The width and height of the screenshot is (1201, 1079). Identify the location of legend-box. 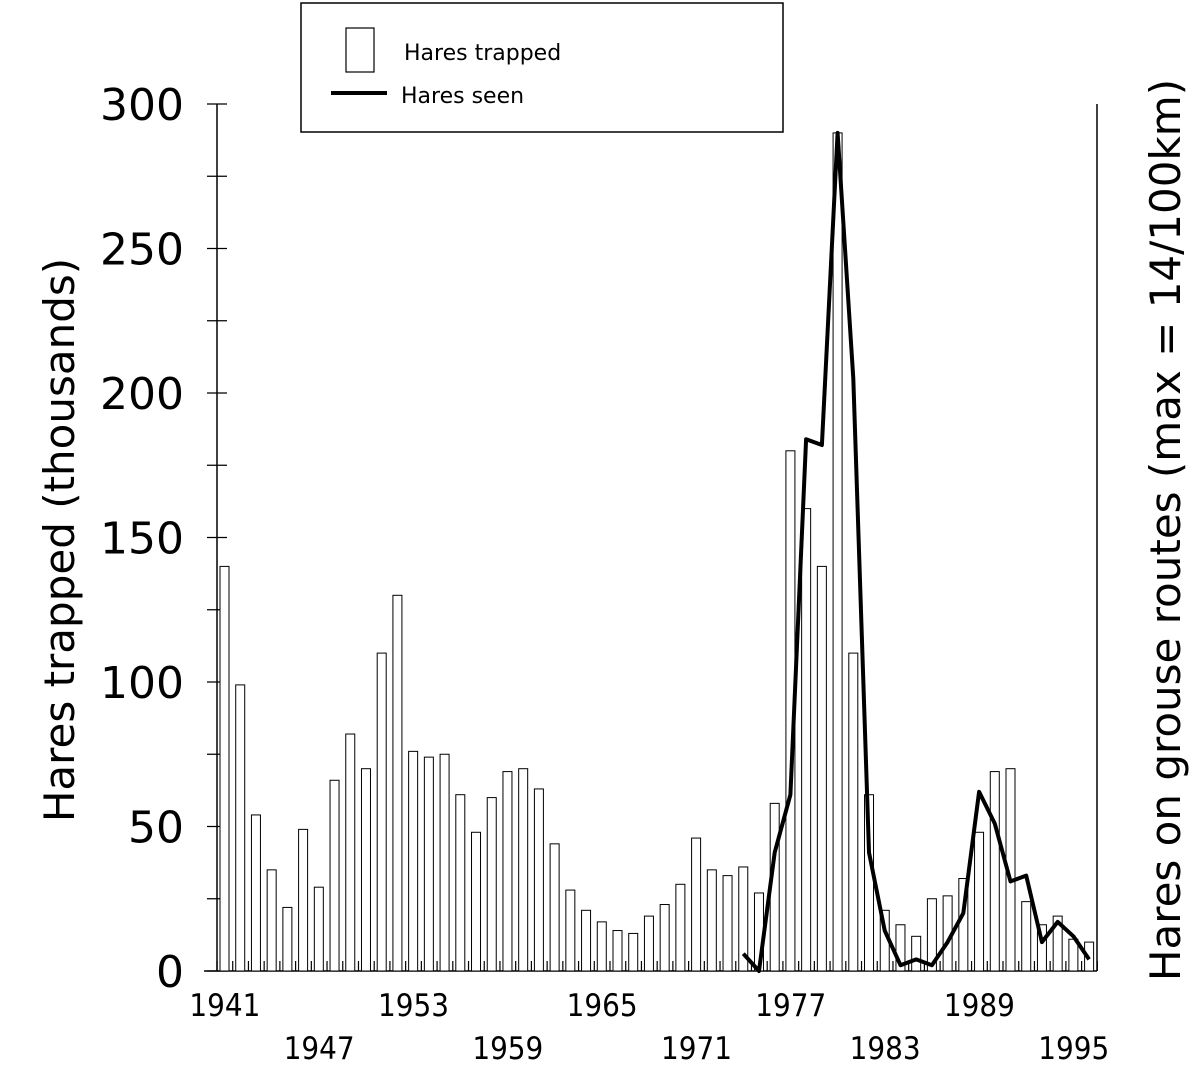
(542, 67).